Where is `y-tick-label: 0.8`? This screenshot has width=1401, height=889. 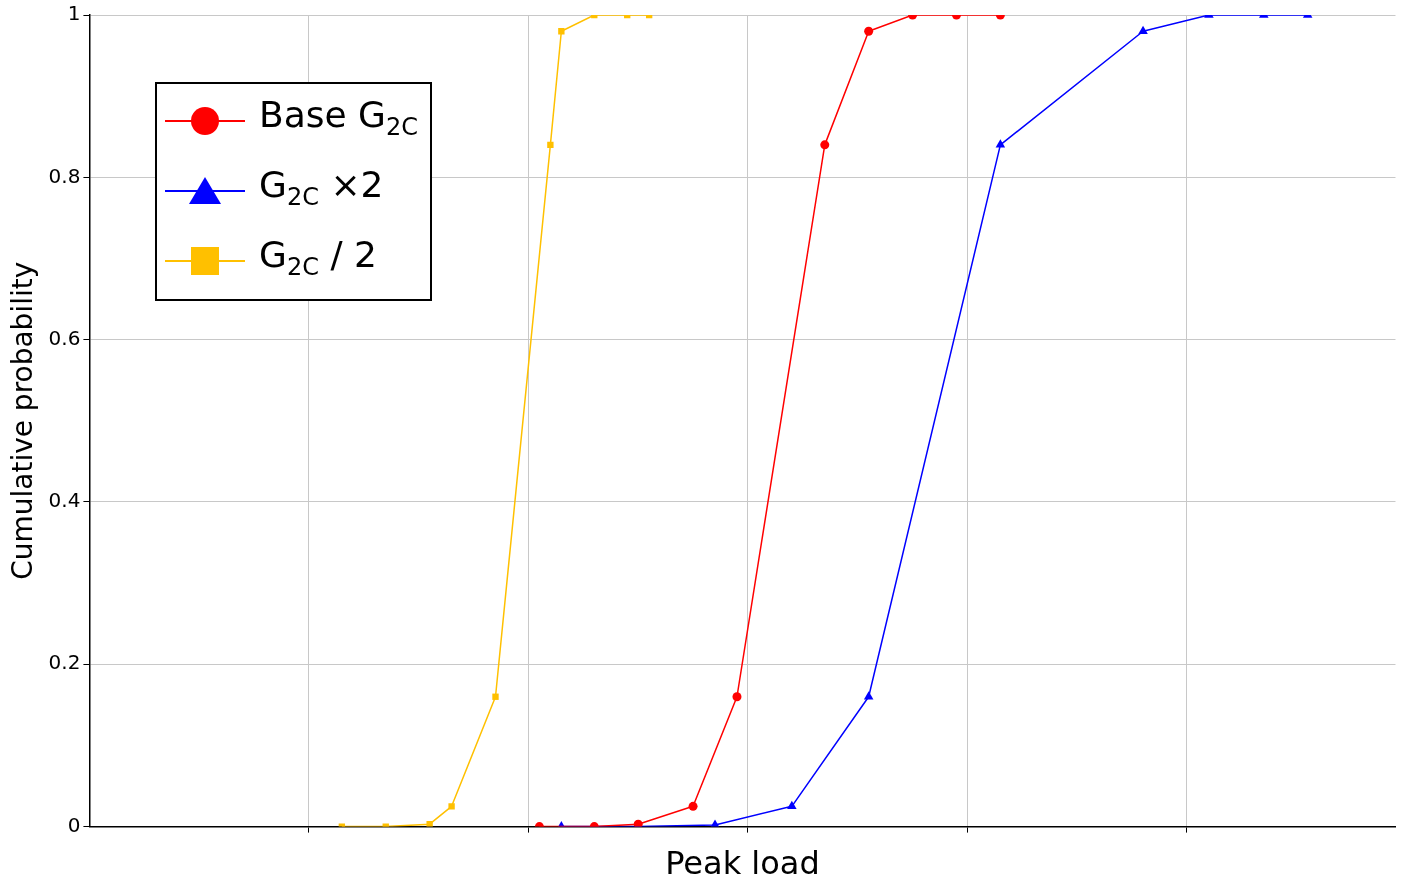
y-tick-label: 0.8 is located at coordinates (64, 175).